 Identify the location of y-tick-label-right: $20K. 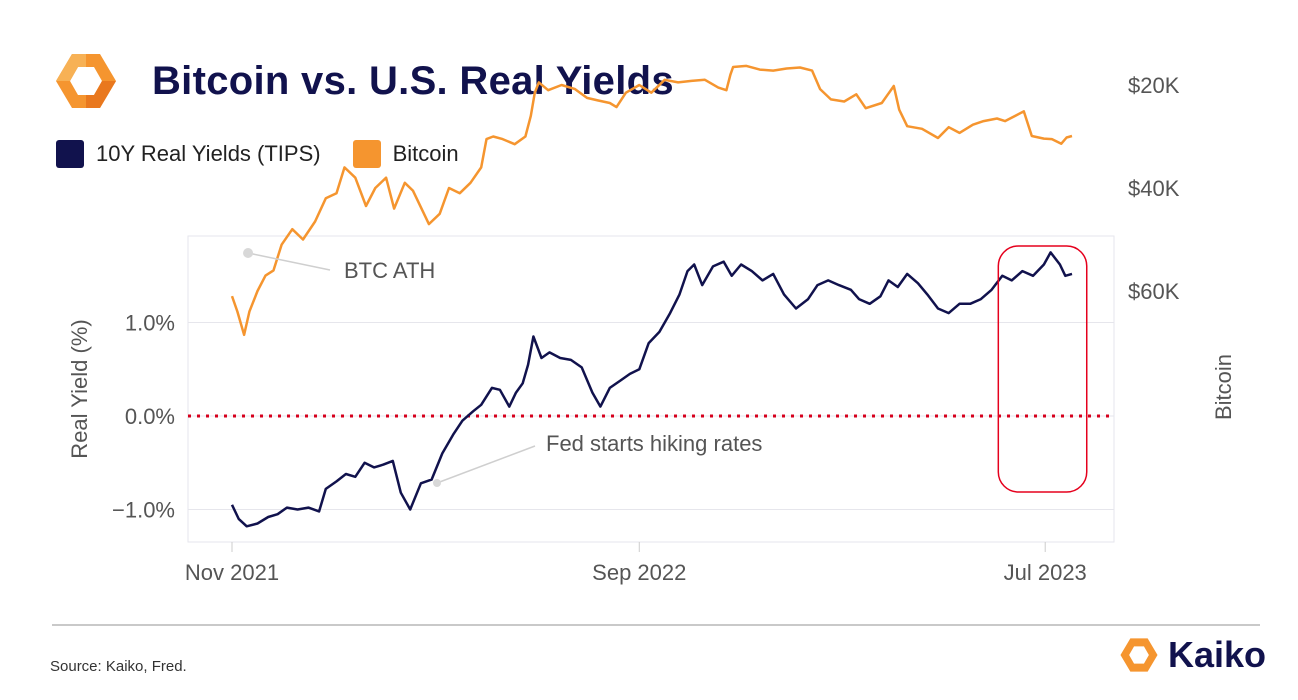
(1154, 85).